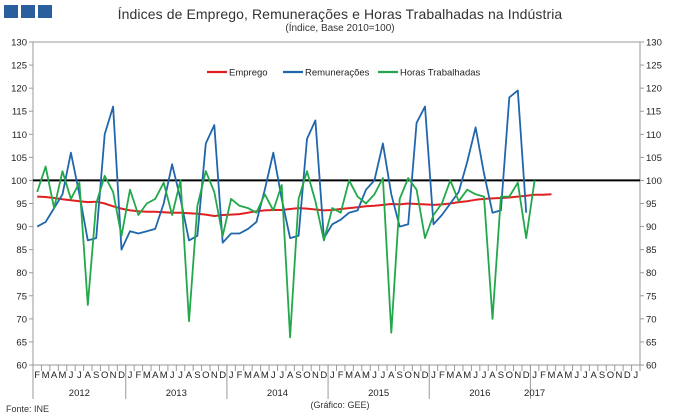 This screenshot has width=680, height=418. I want to click on y-tick-label-left: 60, so click(21, 366).